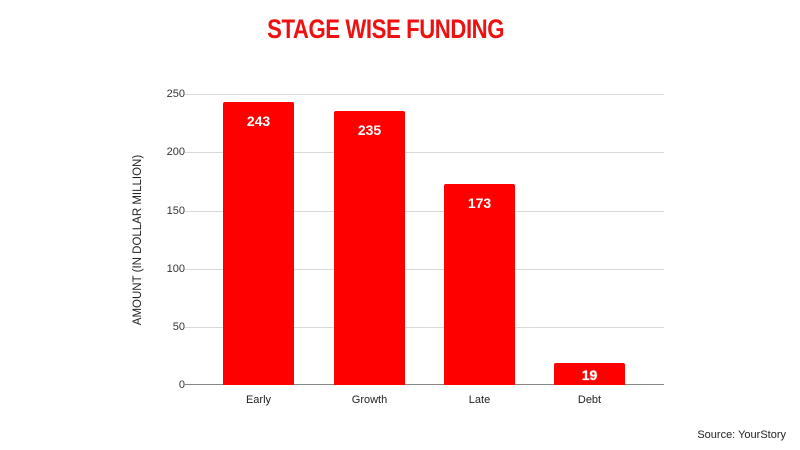 Image resolution: width=800 pixels, height=450 pixels. Describe the element at coordinates (589, 400) in the screenshot. I see `x-label-debt: Debt` at that location.